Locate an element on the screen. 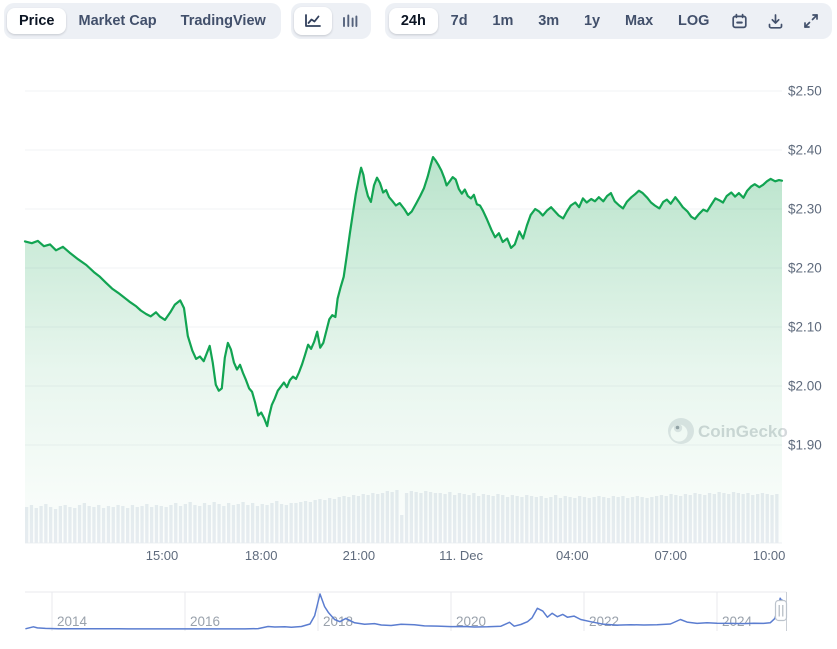 The height and width of the screenshot is (649, 837). range-switcher: 24h 7d 1m 3m 1y Max LOG is located at coordinates (608, 21).